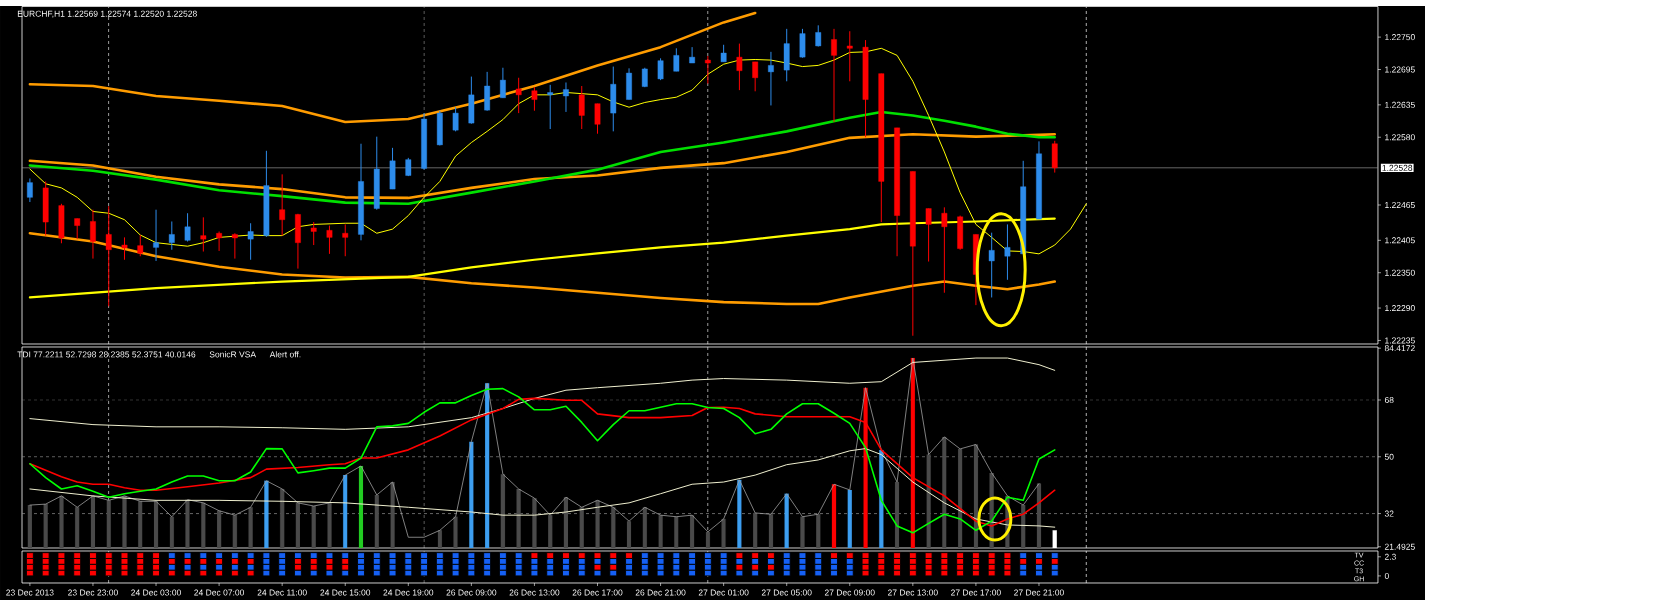 This screenshot has height=604, width=1671. Describe the element at coordinates (723, 592) in the screenshot. I see `x-tick-label: 27 Dec 01:00` at that location.